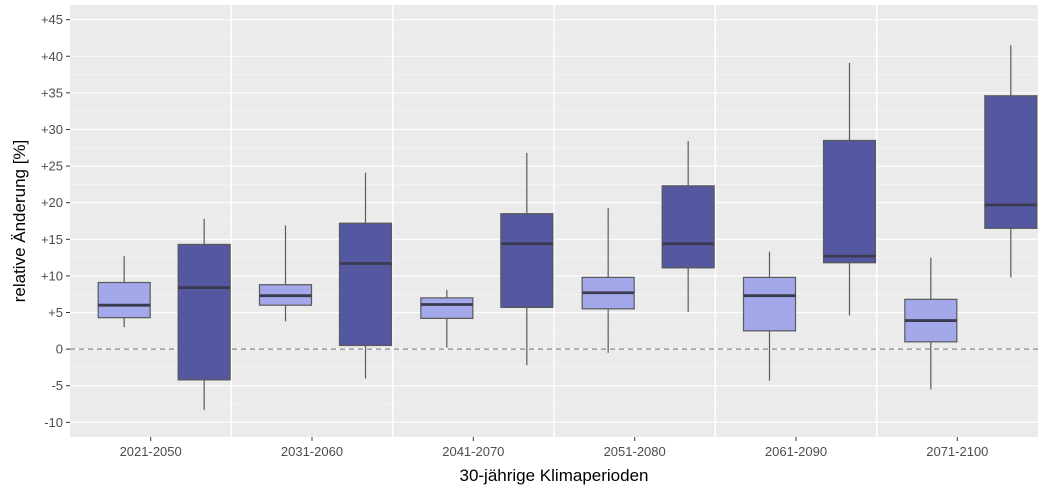  Describe the element at coordinates (55, 312) in the screenshot. I see `y-tick-label: +5` at that location.